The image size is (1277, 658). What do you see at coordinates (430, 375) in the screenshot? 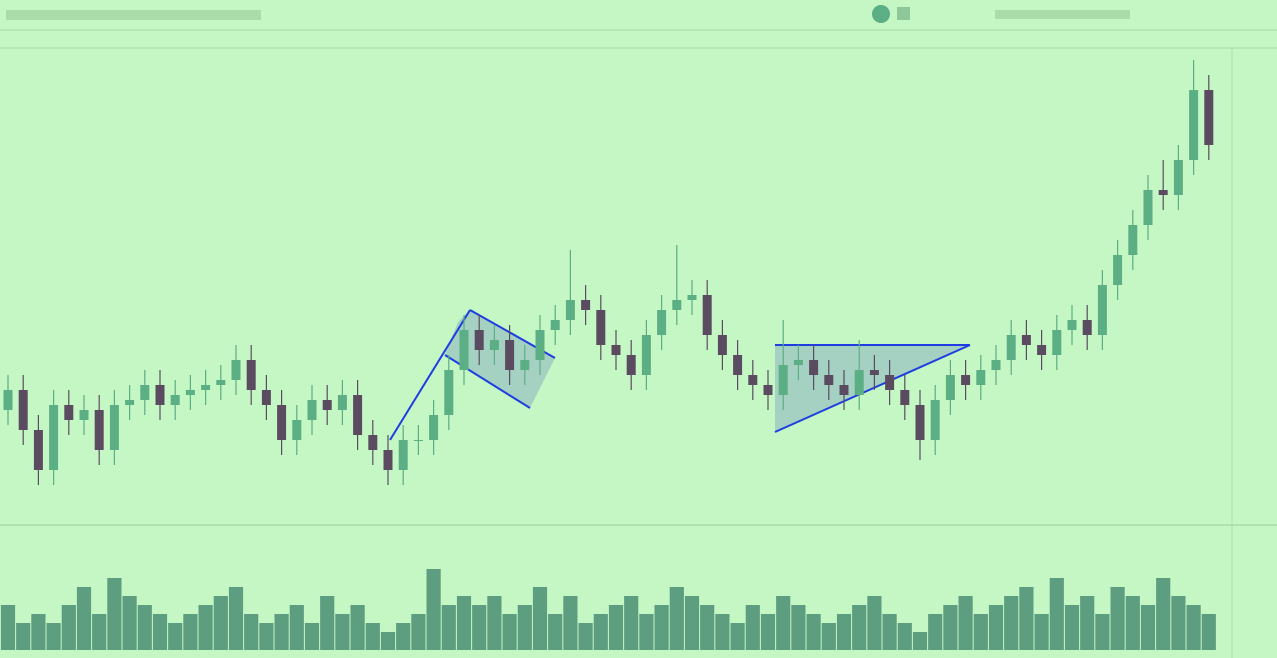
I see `flag-line` at bounding box center [430, 375].